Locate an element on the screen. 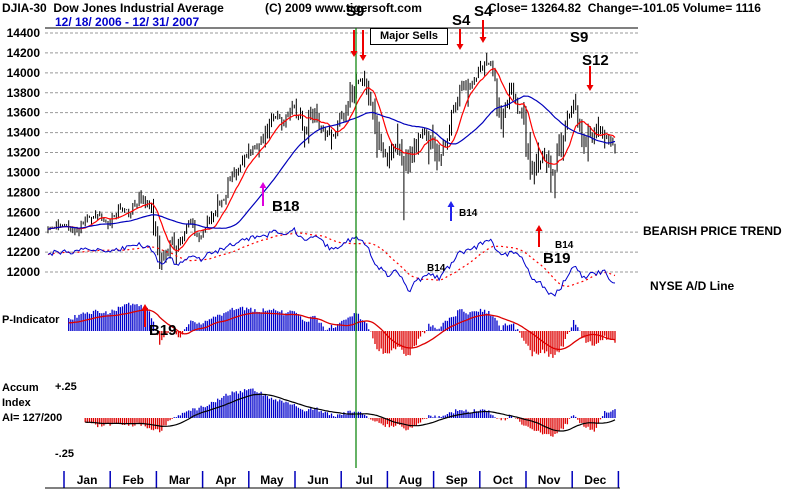  date-range-label: 12/ 18/ 2006 - 12/ 31/ 2007 is located at coordinates (127, 22).